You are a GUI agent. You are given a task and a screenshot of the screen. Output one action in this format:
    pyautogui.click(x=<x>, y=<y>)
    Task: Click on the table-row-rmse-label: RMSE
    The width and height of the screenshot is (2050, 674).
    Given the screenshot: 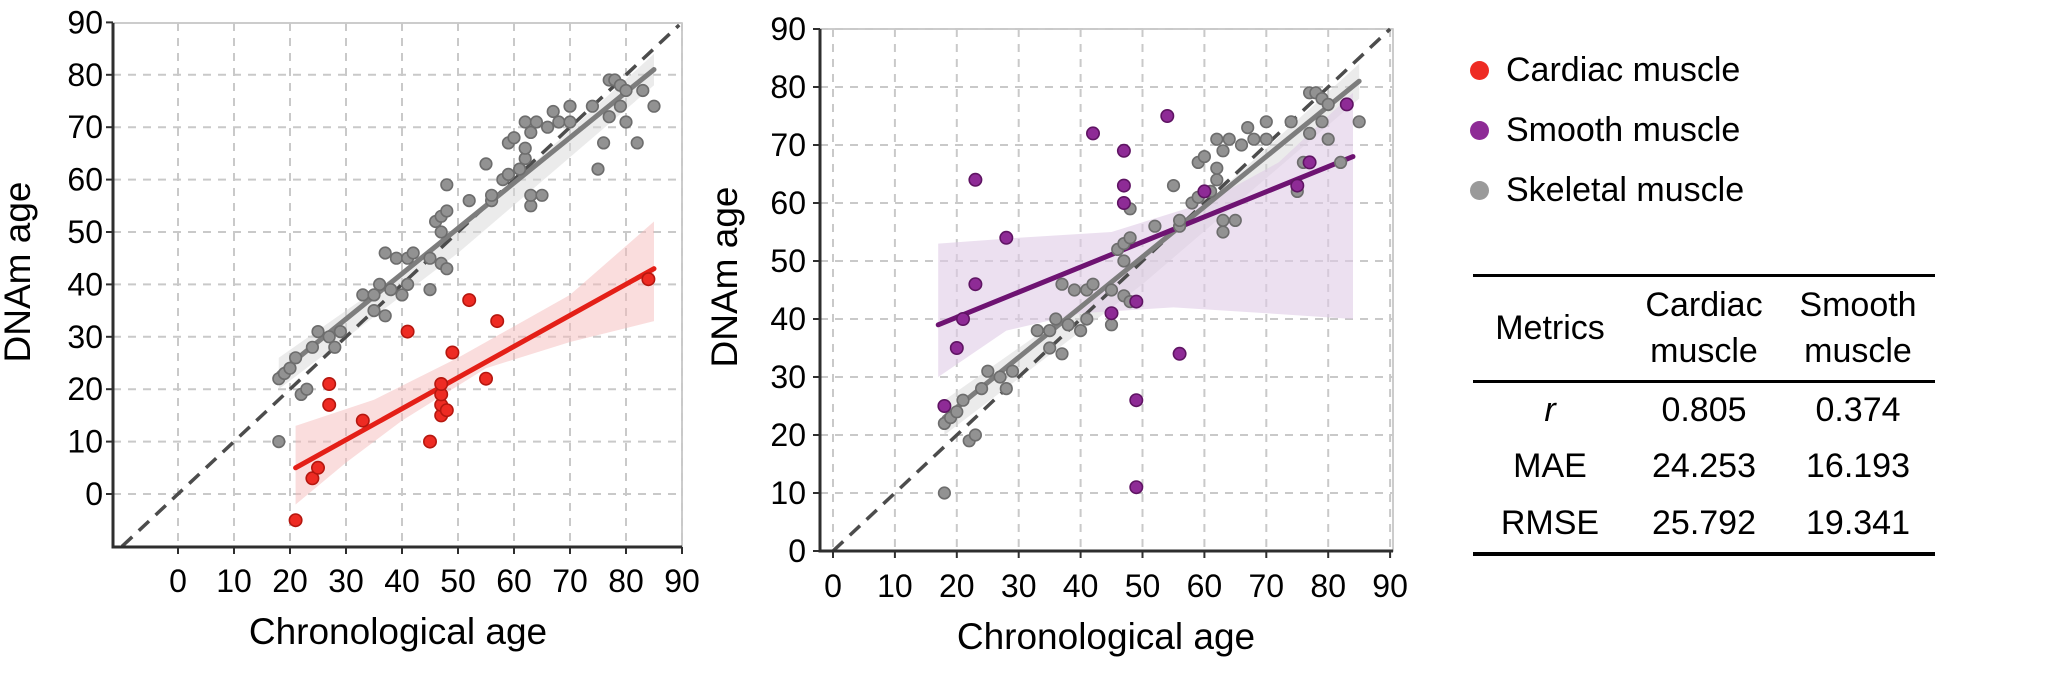 What is the action you would take?
    pyautogui.click(x=1550, y=522)
    